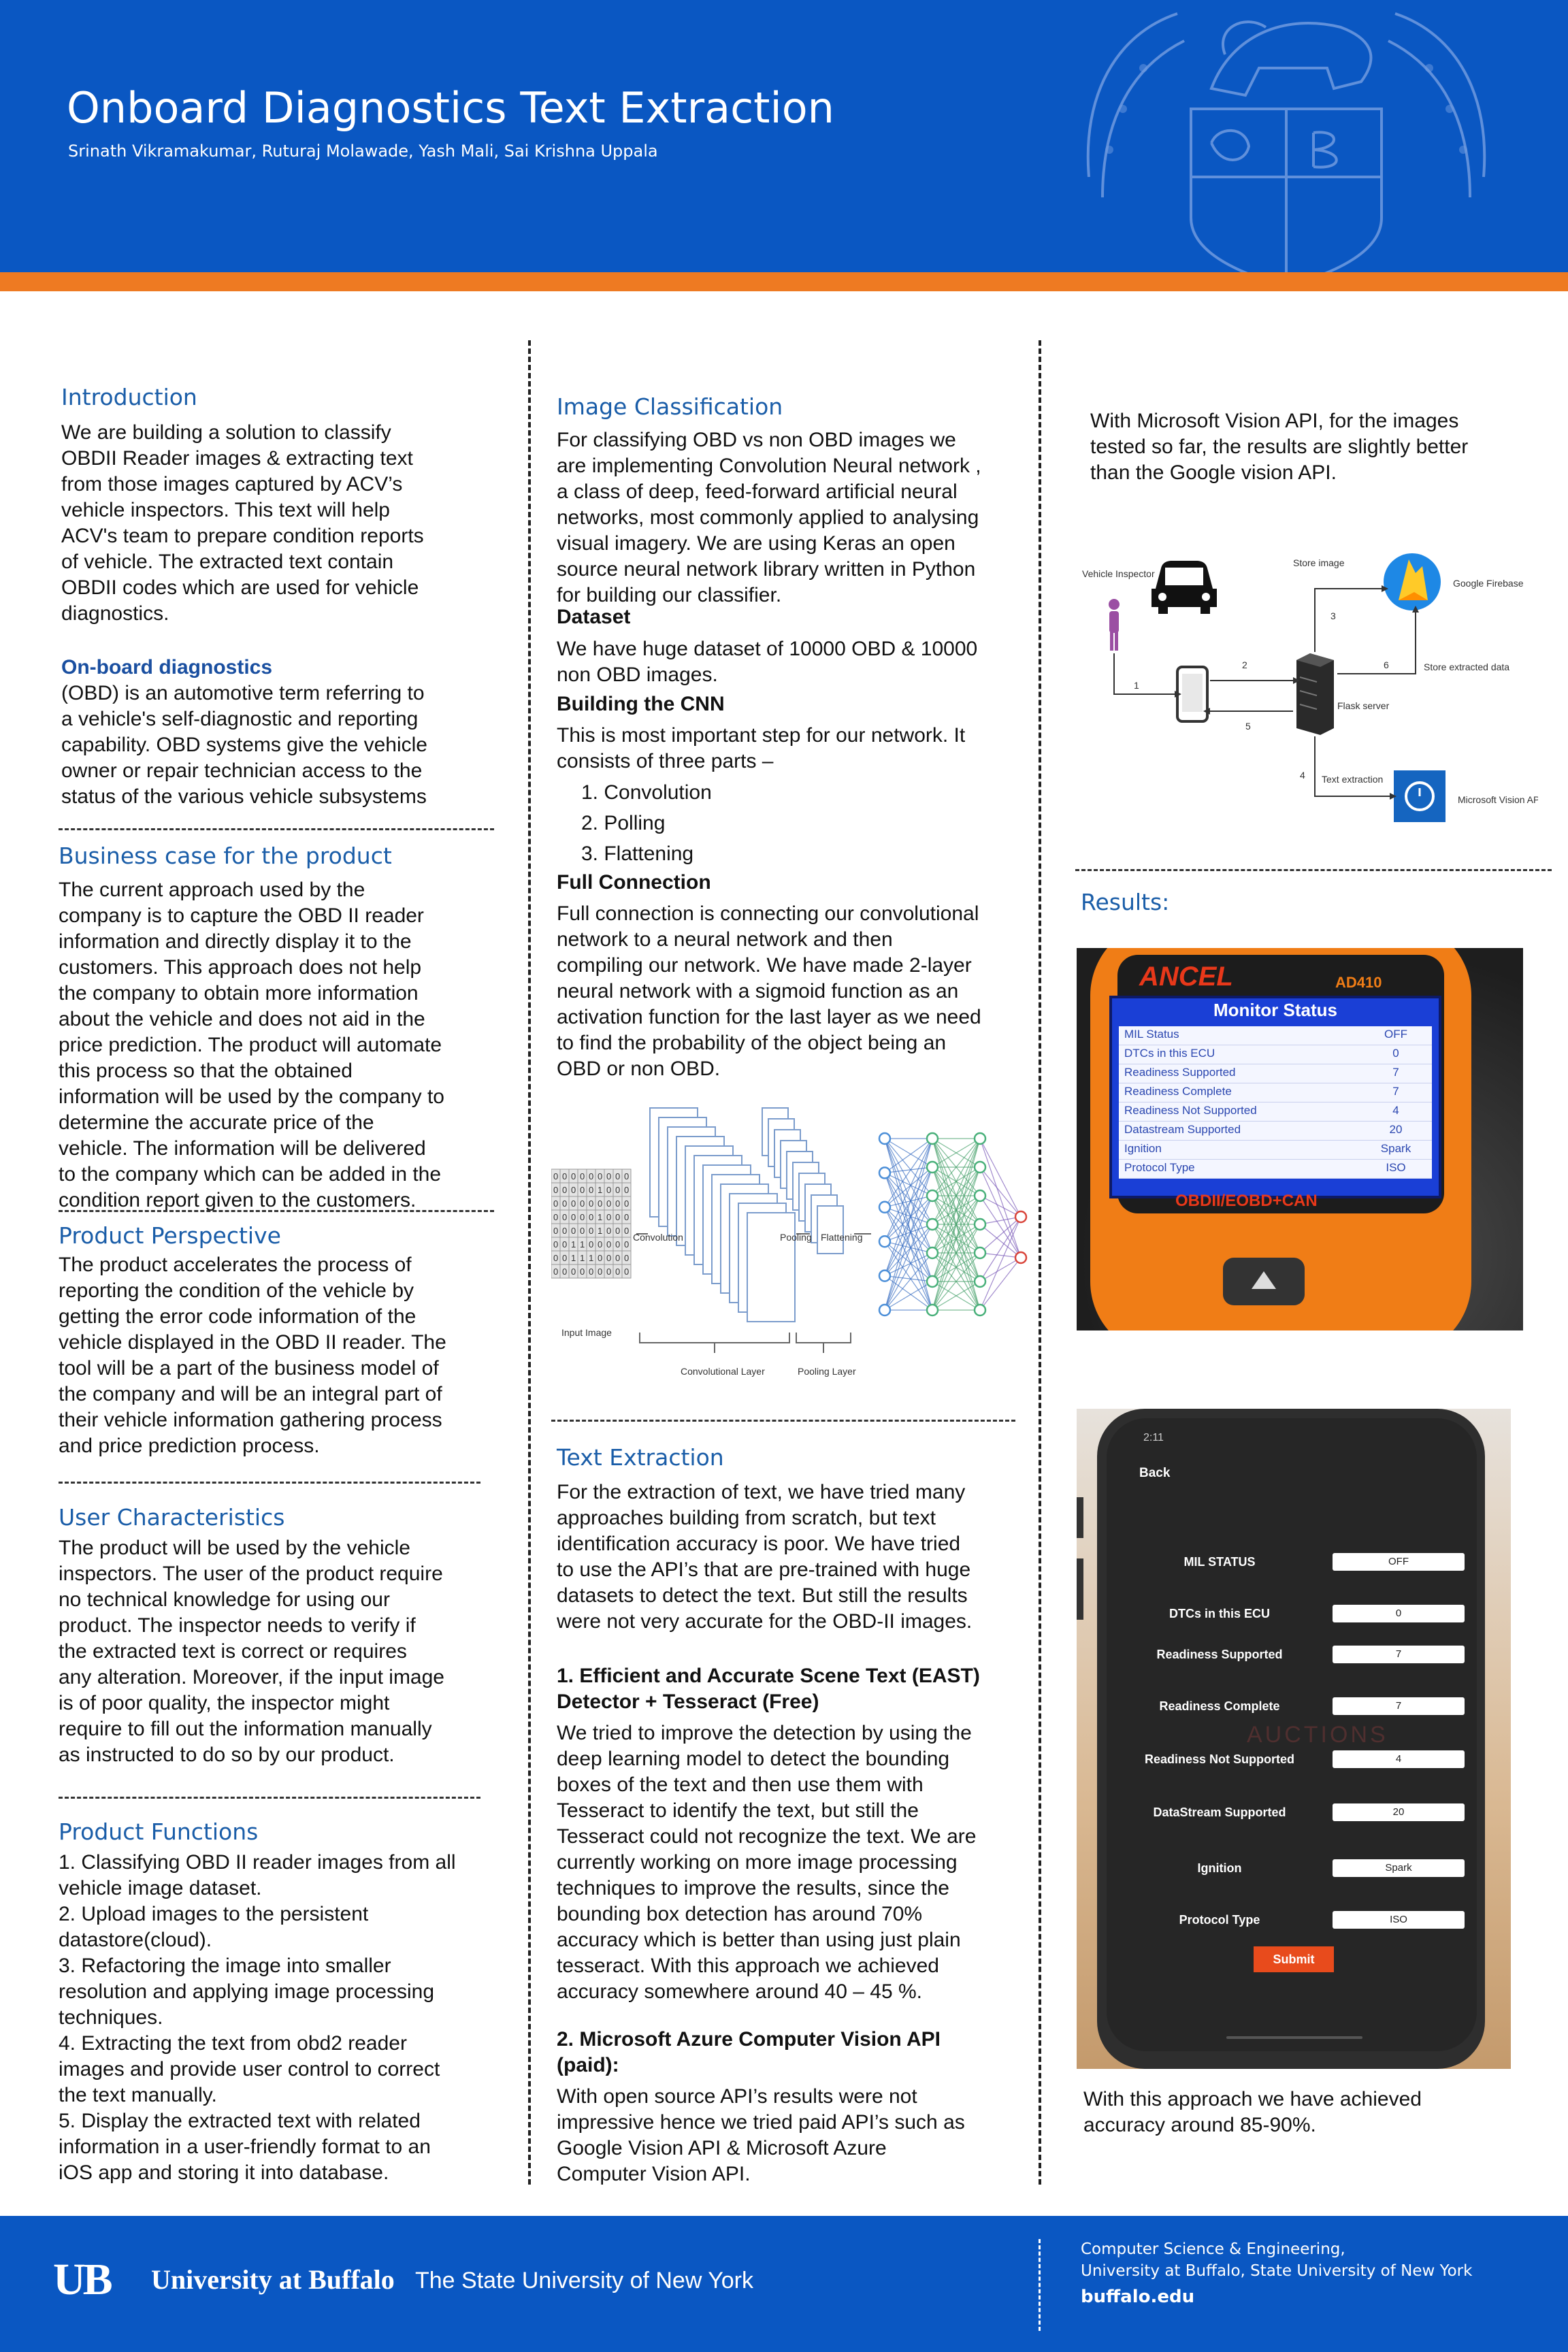 Image resolution: width=1568 pixels, height=2352 pixels. Describe the element at coordinates (646, 823) in the screenshot. I see `cnn-steps-list: 1. Convolution 2. Polling 3. Flattening` at that location.